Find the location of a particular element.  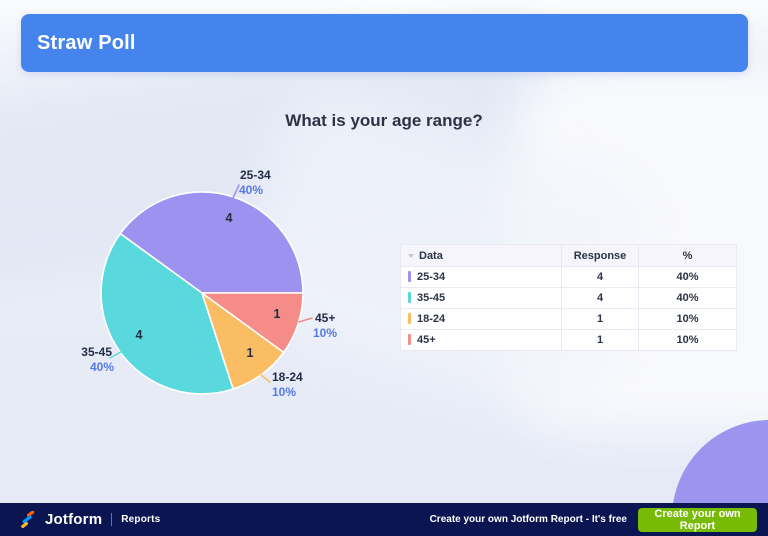

row-label-cell: 35-45 is located at coordinates (481, 298).